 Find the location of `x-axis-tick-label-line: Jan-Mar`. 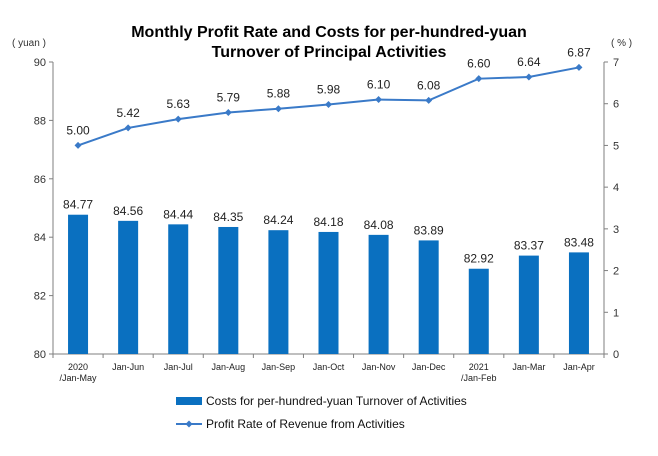

x-axis-tick-label-line: Jan-Mar is located at coordinates (528, 367).